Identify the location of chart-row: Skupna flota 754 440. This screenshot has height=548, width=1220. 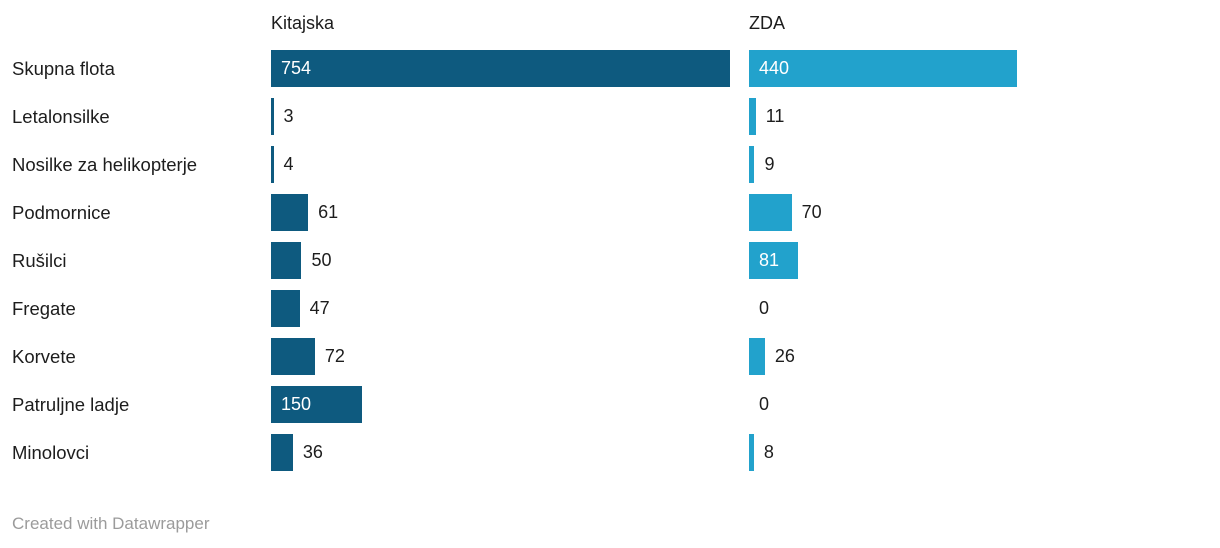
(610, 68).